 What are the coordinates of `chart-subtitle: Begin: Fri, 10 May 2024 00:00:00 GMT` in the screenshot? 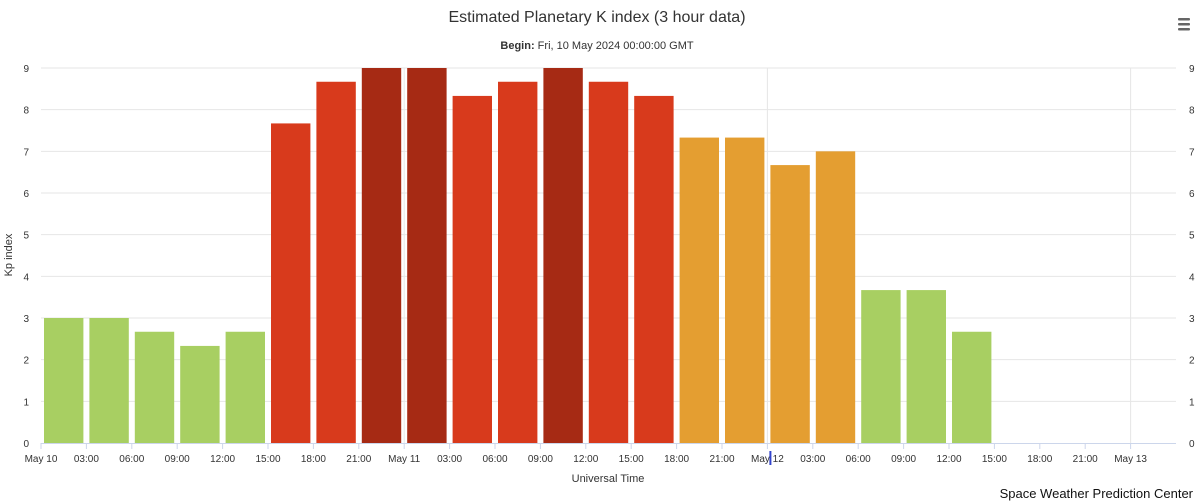 It's located at (596, 46).